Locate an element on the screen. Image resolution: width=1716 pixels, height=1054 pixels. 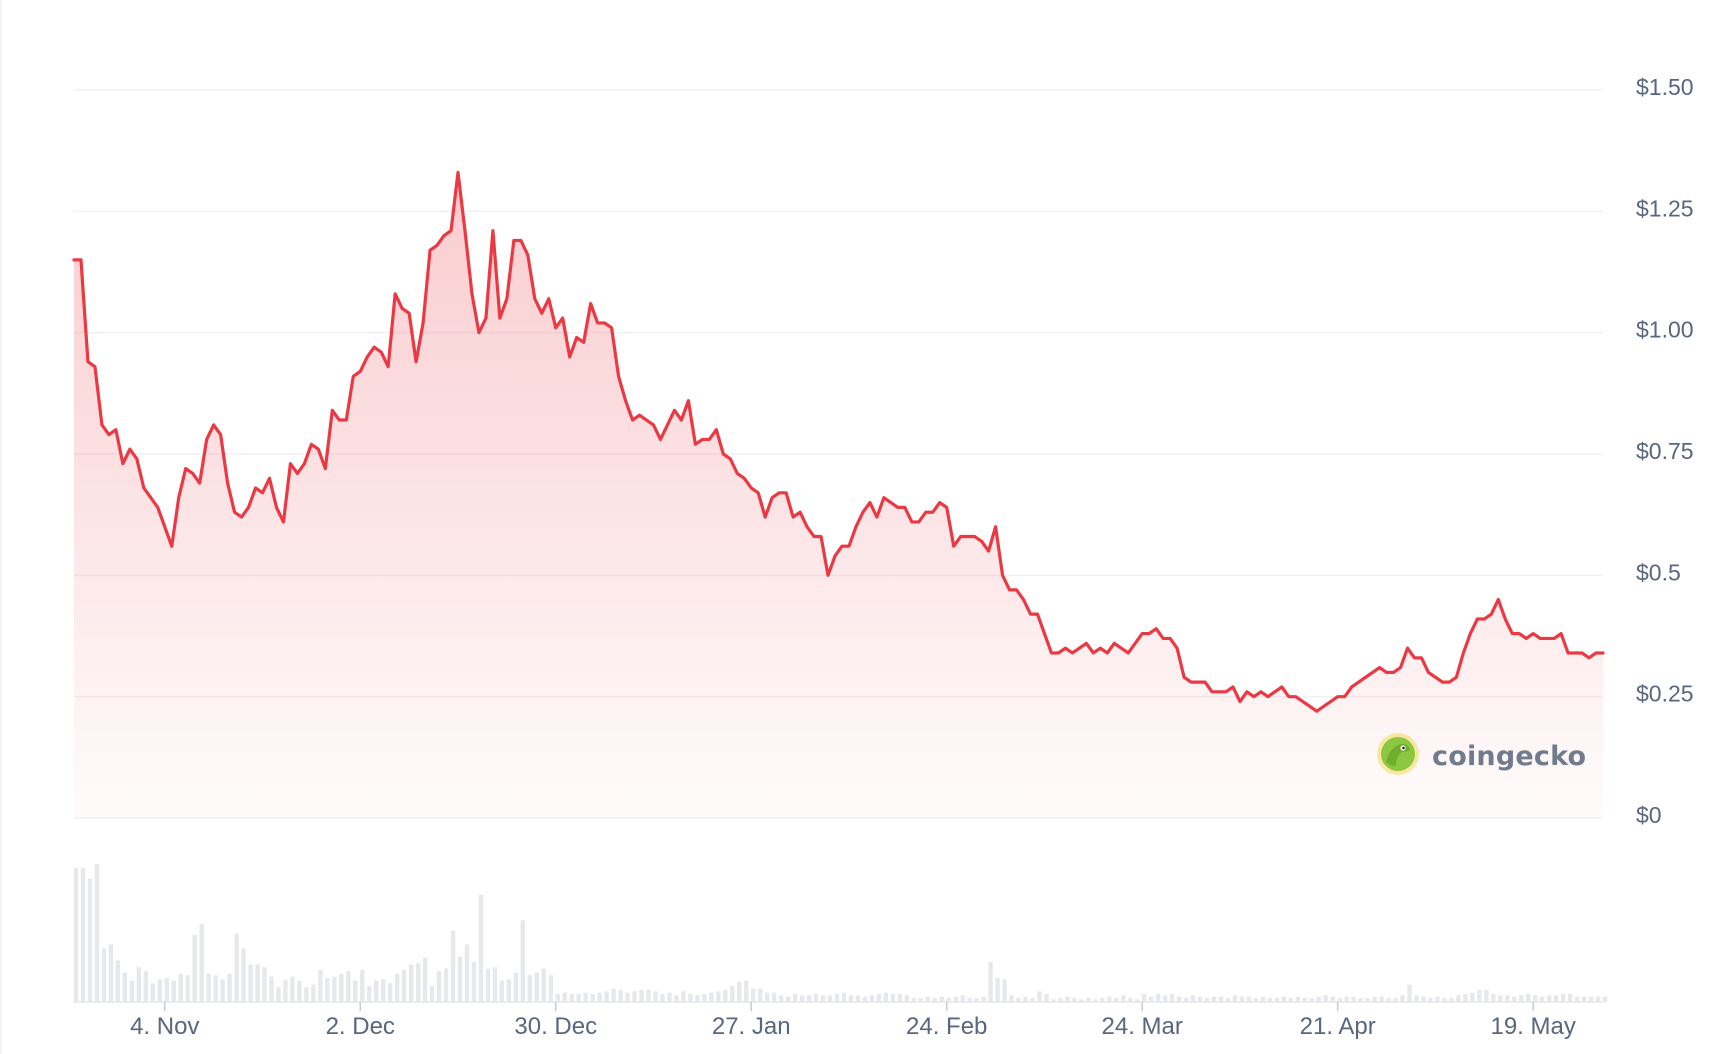
watermark-text: coingecko is located at coordinates (1509, 756).